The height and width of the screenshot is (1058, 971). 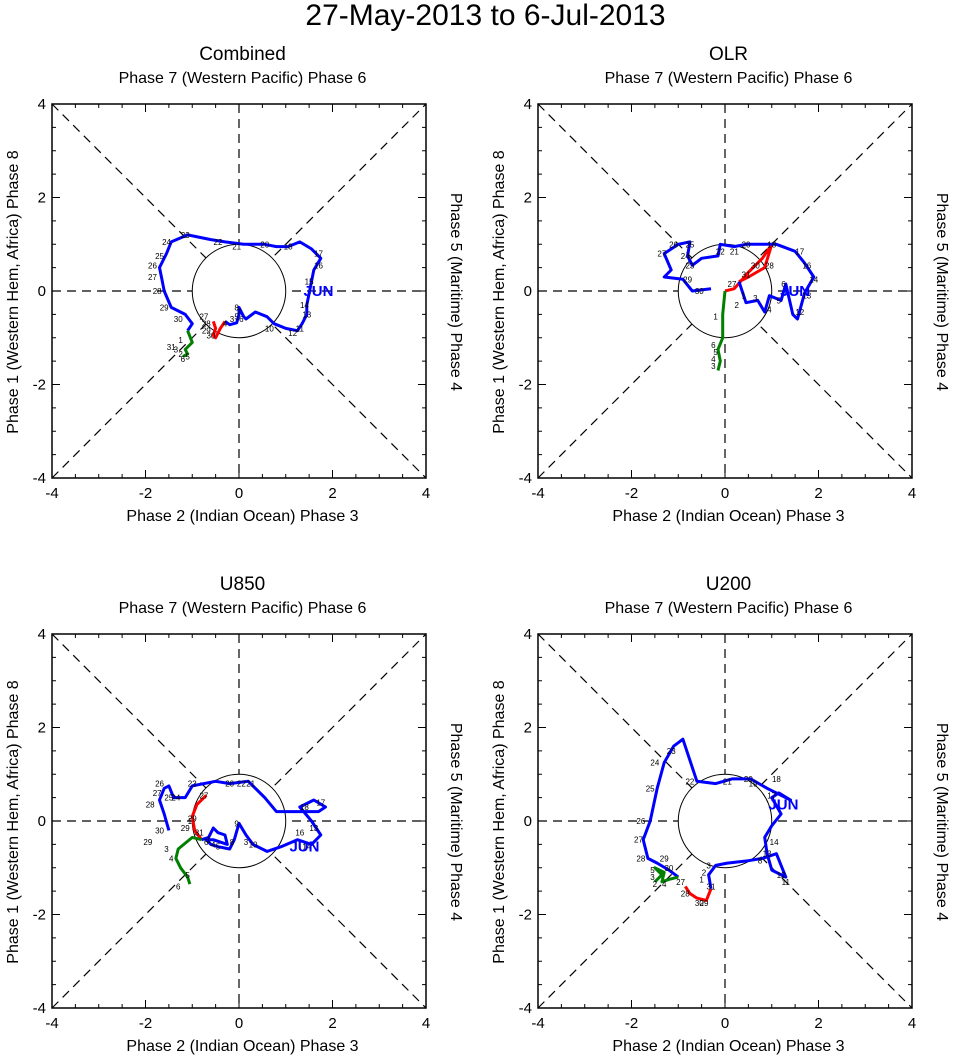 I want to click on panel-title: U200, so click(x=728, y=584).